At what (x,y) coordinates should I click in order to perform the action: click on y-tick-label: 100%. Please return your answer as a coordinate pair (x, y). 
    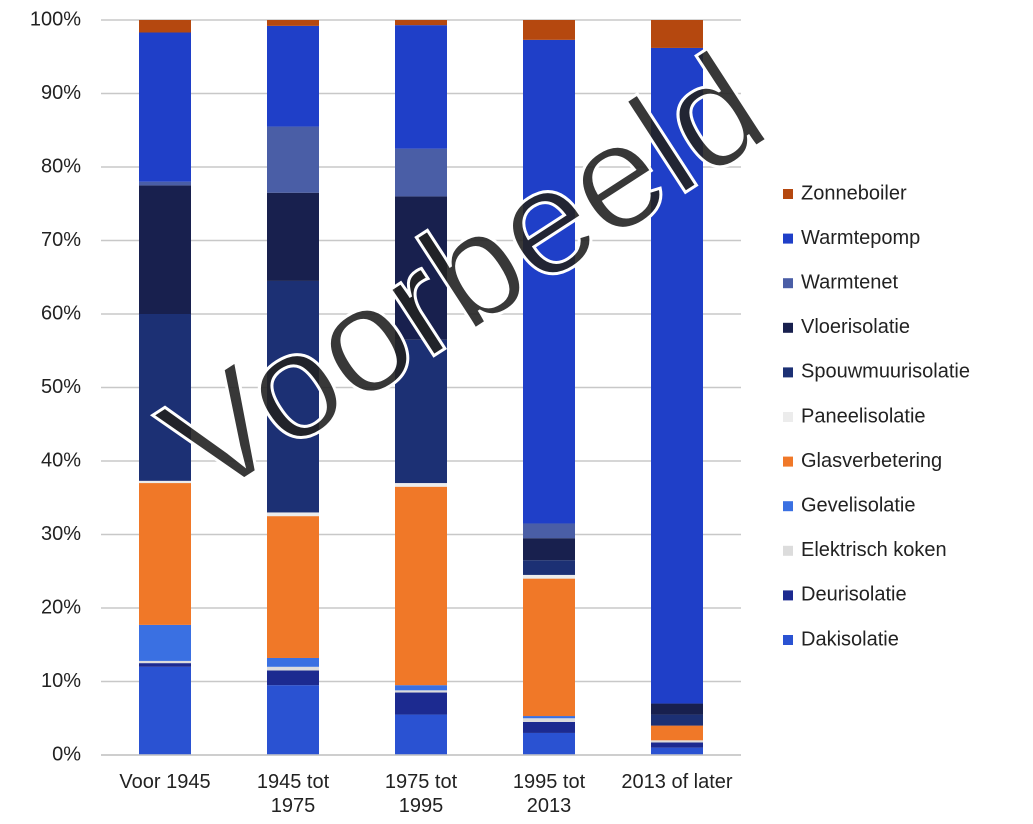
    Looking at the image, I should click on (55, 19).